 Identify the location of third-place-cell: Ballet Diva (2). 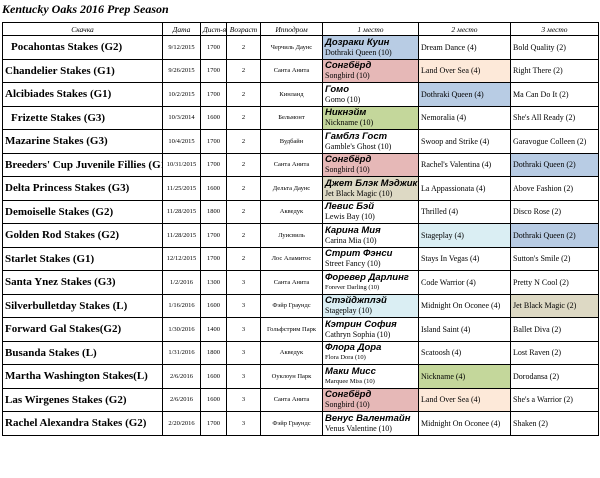
(554, 329).